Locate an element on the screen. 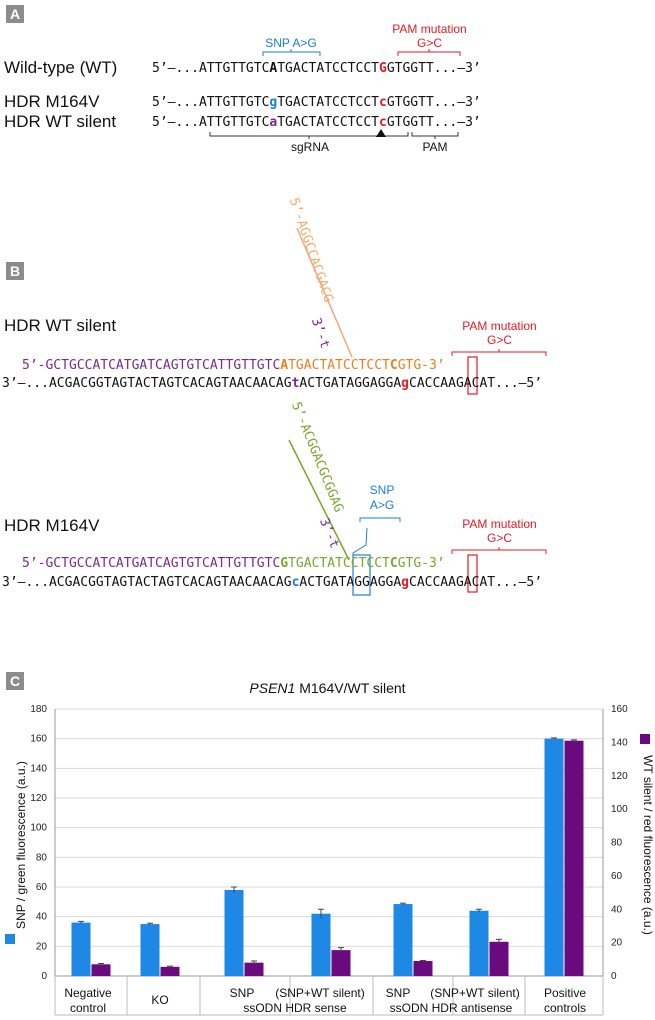  snp-note-b: SNP A>G is located at coordinates (382, 497).